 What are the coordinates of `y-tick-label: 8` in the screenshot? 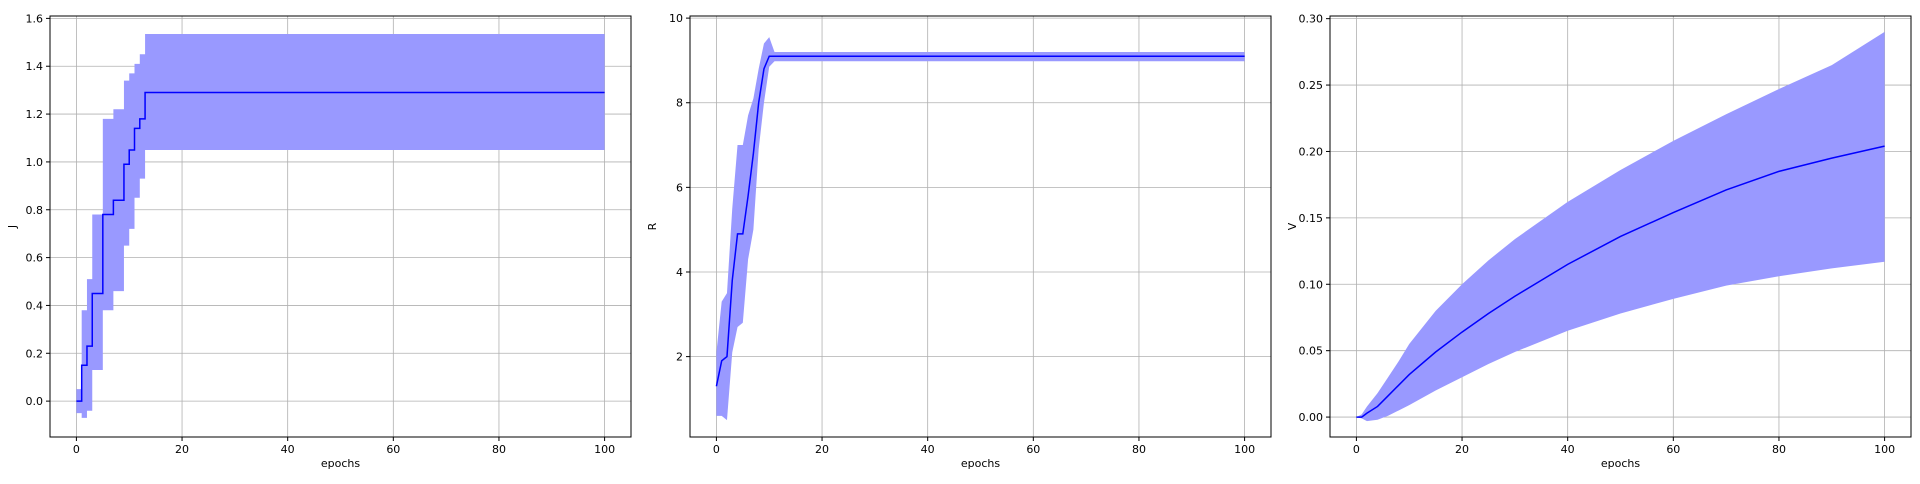 It's located at (679, 103).